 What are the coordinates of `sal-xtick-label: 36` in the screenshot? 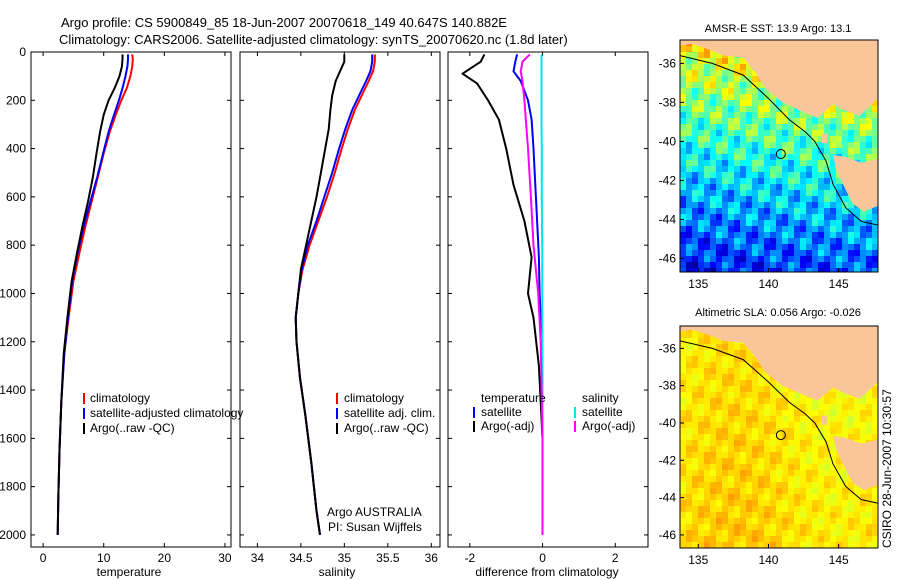 It's located at (432, 558).